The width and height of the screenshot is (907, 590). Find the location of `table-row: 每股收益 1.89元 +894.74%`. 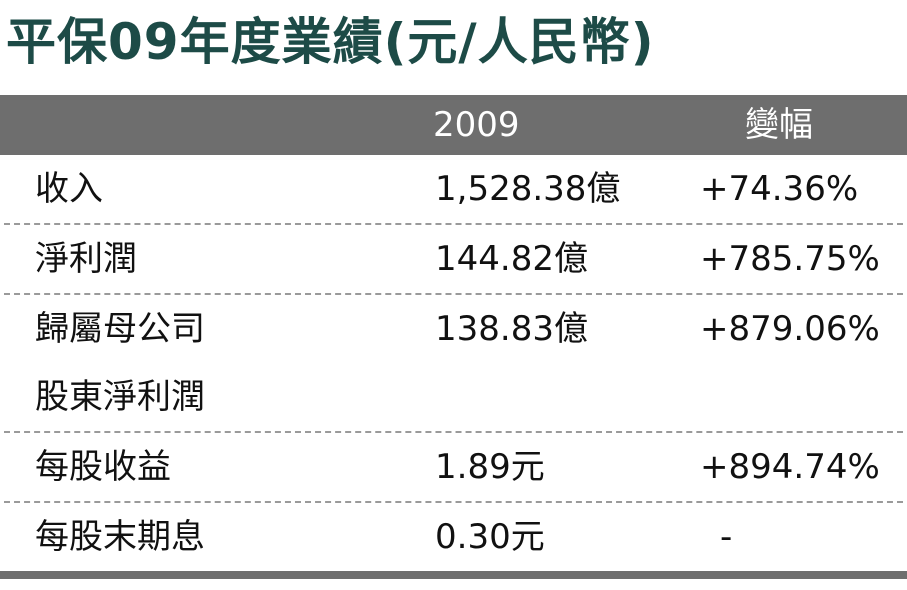

table-row: 每股收益 1.89元 +894.74% is located at coordinates (453, 468).